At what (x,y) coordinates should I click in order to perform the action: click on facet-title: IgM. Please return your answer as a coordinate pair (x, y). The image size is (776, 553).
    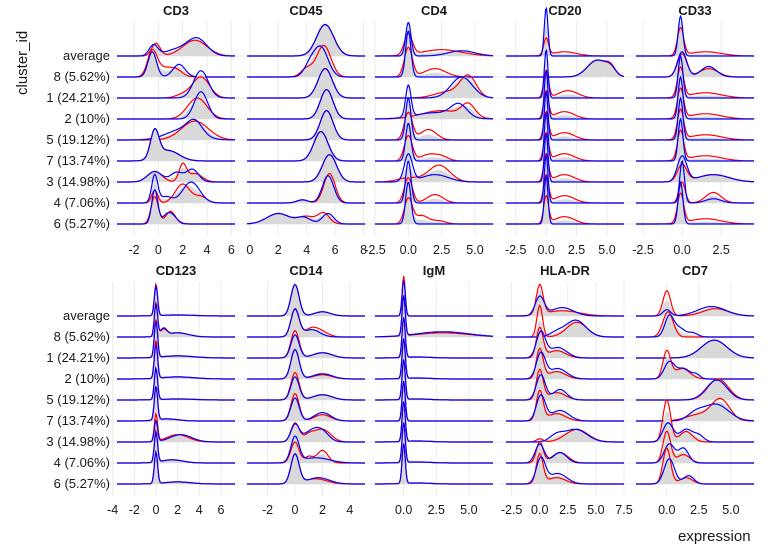
    Looking at the image, I should click on (434, 270).